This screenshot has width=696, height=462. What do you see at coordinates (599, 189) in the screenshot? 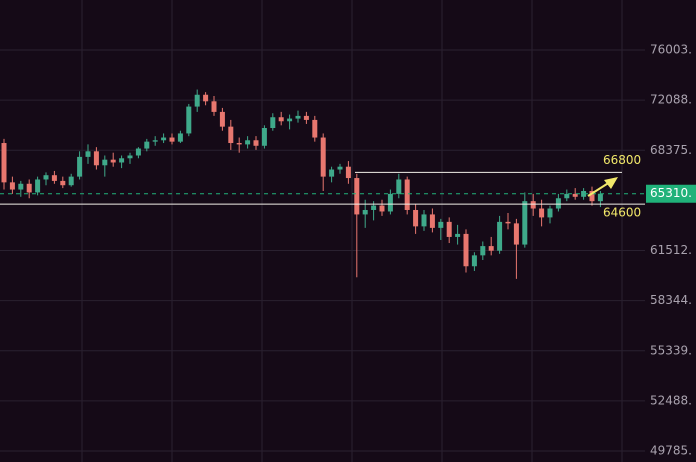
I see `annotation-arrow` at bounding box center [599, 189].